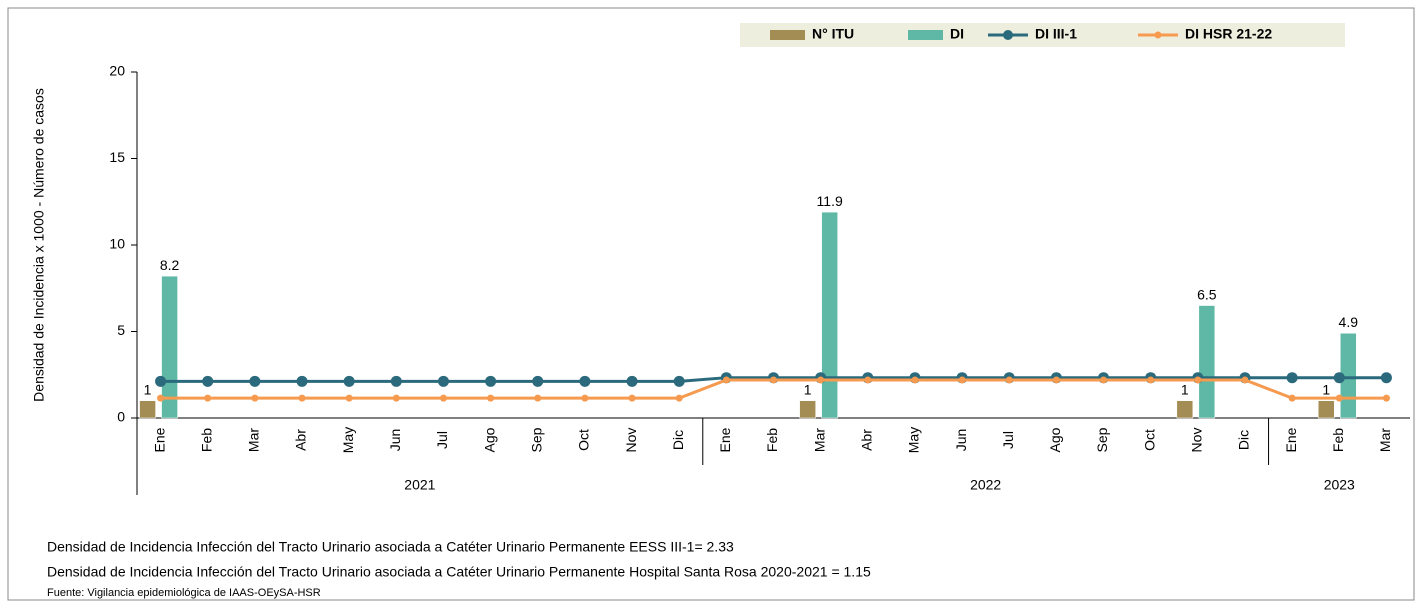 This screenshot has height=606, width=1422. Describe the element at coordinates (957, 34) in the screenshot. I see `legend-label: DI` at that location.